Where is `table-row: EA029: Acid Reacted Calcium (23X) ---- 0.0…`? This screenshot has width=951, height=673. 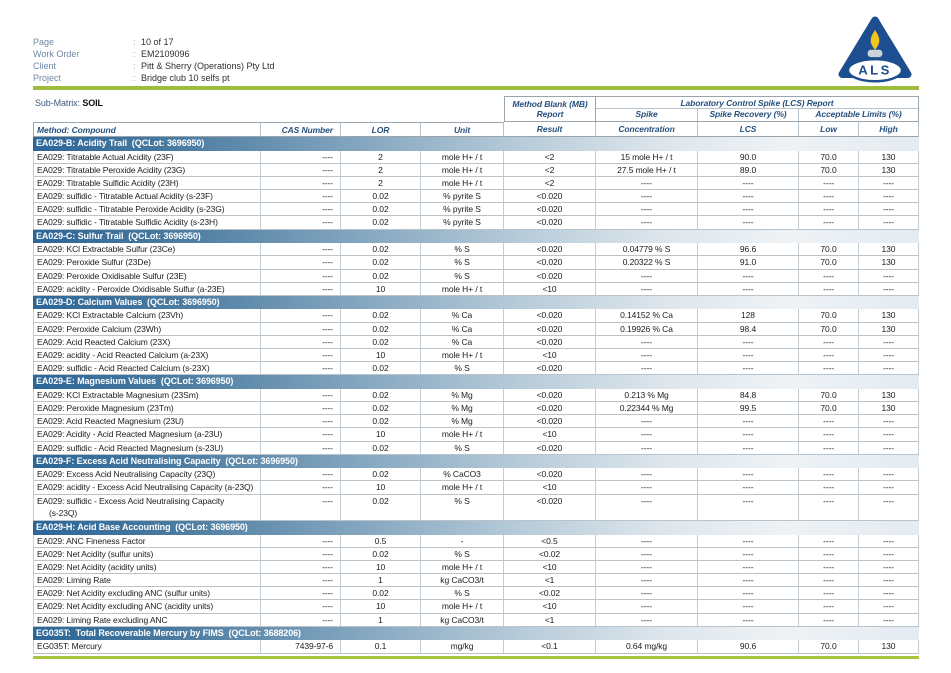
table-row: EA029: Acid Reacted Calcium (23X) ---- 0.0… is located at coordinates (476, 342).